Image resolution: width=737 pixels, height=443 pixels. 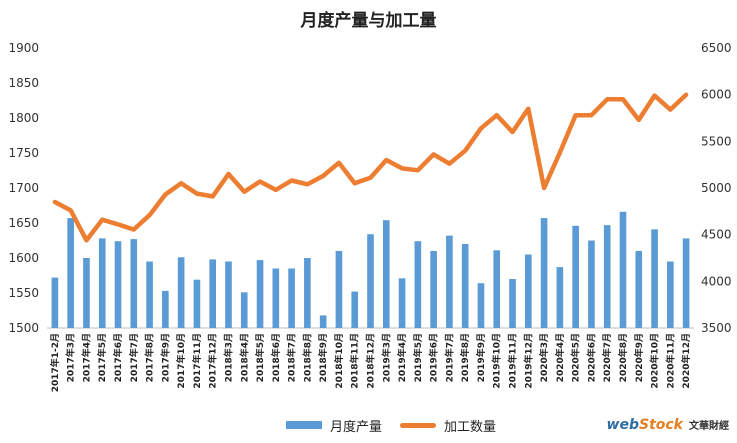 I want to click on category-label-5: 2017年7月, so click(x=134, y=357).